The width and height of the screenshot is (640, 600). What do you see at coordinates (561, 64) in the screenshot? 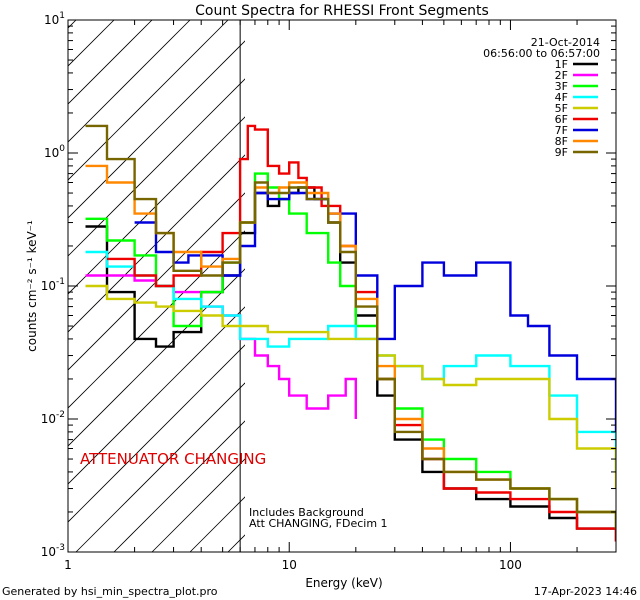
I see `legend-label: 1F` at bounding box center [561, 64].